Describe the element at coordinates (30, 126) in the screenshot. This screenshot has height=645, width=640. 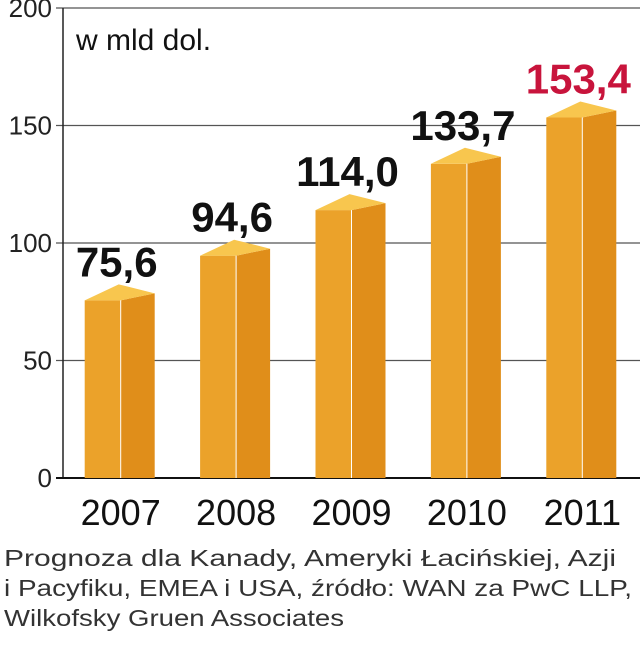
I see `y-tick-label: 150` at that location.